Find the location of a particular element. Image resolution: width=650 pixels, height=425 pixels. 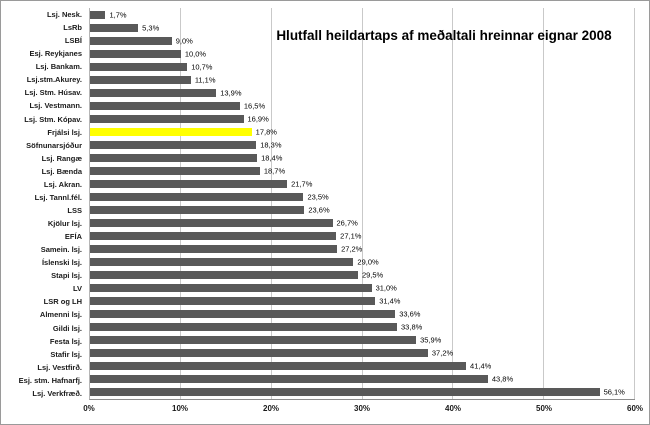

bar-row: 18,7% is located at coordinates (362, 170).